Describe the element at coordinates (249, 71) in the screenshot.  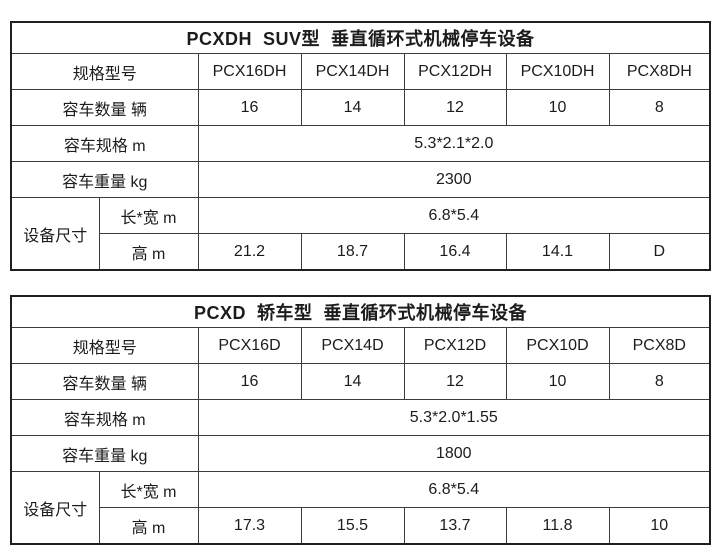
I see `model-name-cell: PCX16DH` at that location.